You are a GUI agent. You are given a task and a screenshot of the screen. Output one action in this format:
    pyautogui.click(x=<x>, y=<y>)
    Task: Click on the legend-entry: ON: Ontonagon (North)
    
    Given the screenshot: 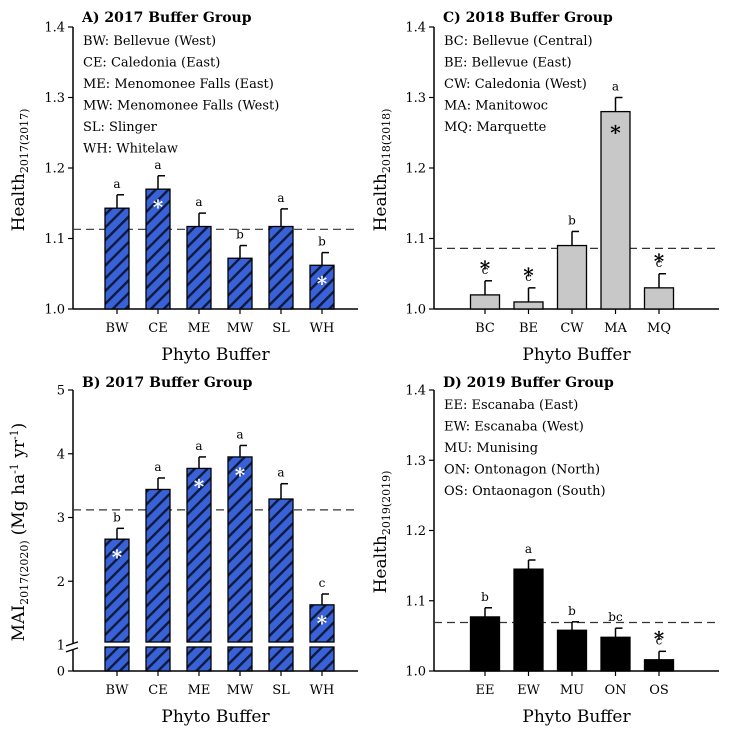 What is the action you would take?
    pyautogui.click(x=522, y=470)
    